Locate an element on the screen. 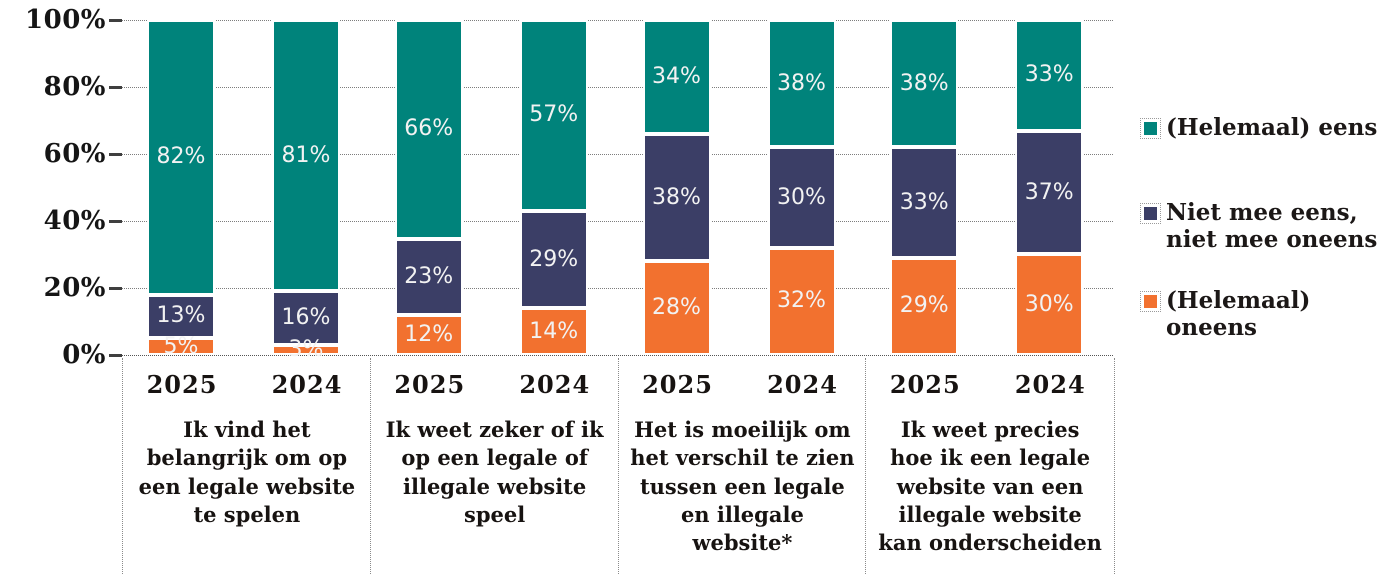  bar-segment-oneens: 3% is located at coordinates (306, 349).